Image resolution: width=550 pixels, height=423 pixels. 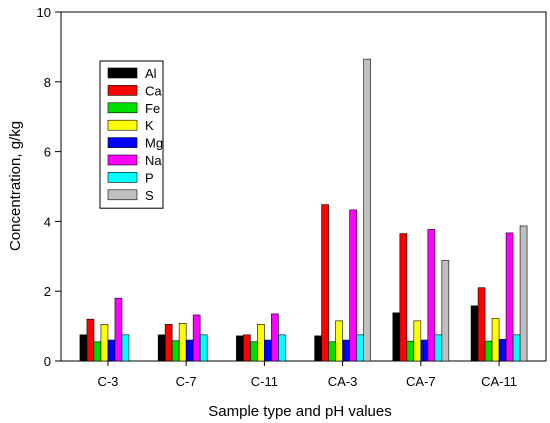 I want to click on legend-label-s: S, so click(x=149, y=195).